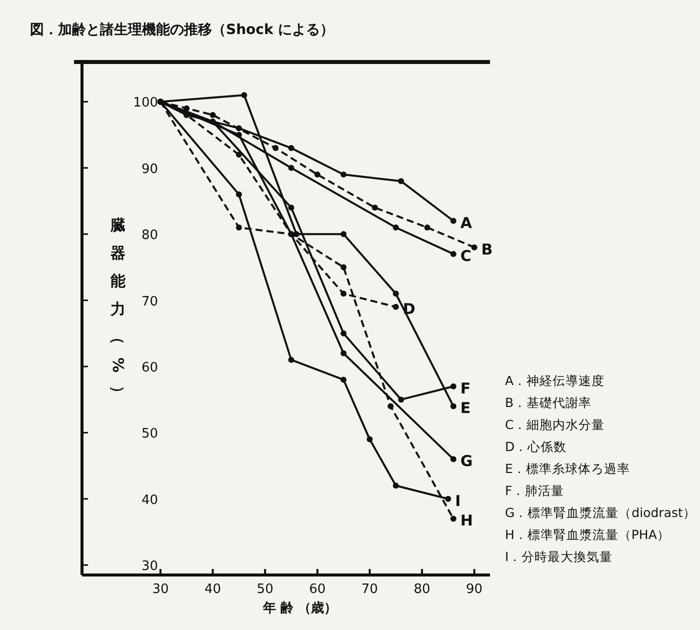 Image resolution: width=700 pixels, height=630 pixels. What do you see at coordinates (567, 468) in the screenshot?
I see `text: E．標準糸球体ろ過率` at bounding box center [567, 468].